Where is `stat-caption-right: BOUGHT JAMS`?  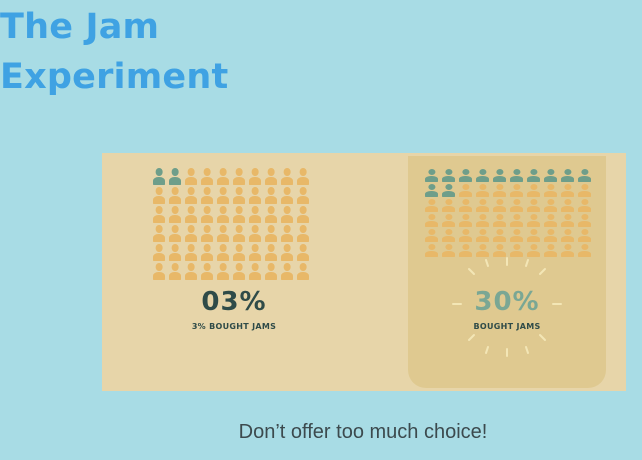
stat-caption-right: BOUGHT JAMS is located at coordinates (507, 326).